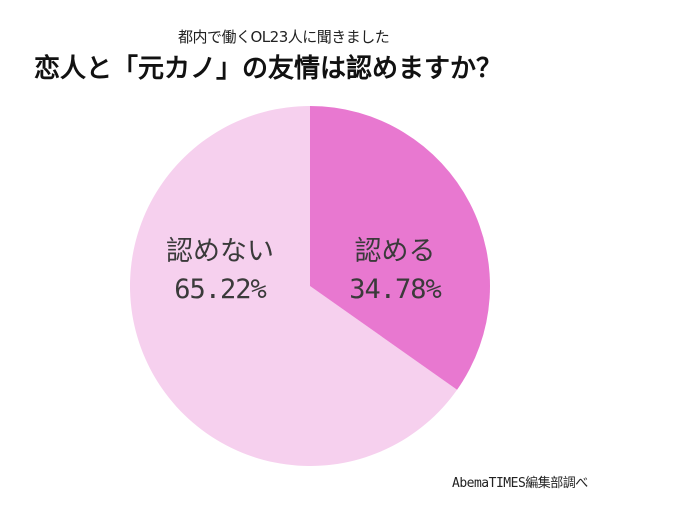  What do you see at coordinates (395, 271) in the screenshot?
I see `label-accept: 認める 34.78%` at bounding box center [395, 271].